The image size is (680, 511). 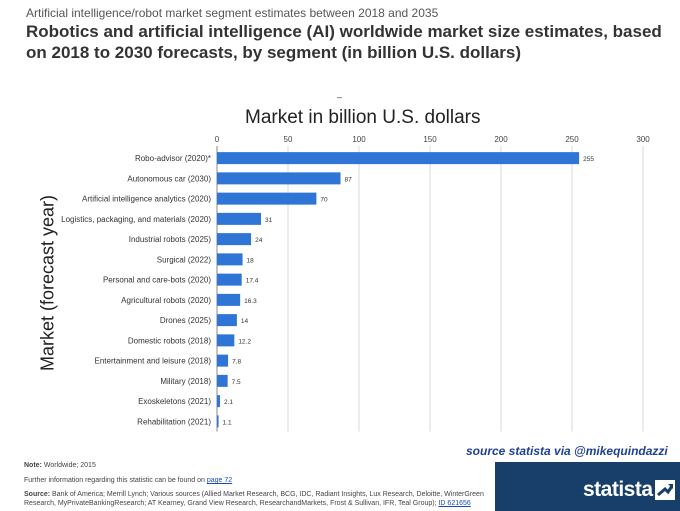 What do you see at coordinates (184, 259) in the screenshot?
I see `category-label: Surgical (2022)` at bounding box center [184, 259].